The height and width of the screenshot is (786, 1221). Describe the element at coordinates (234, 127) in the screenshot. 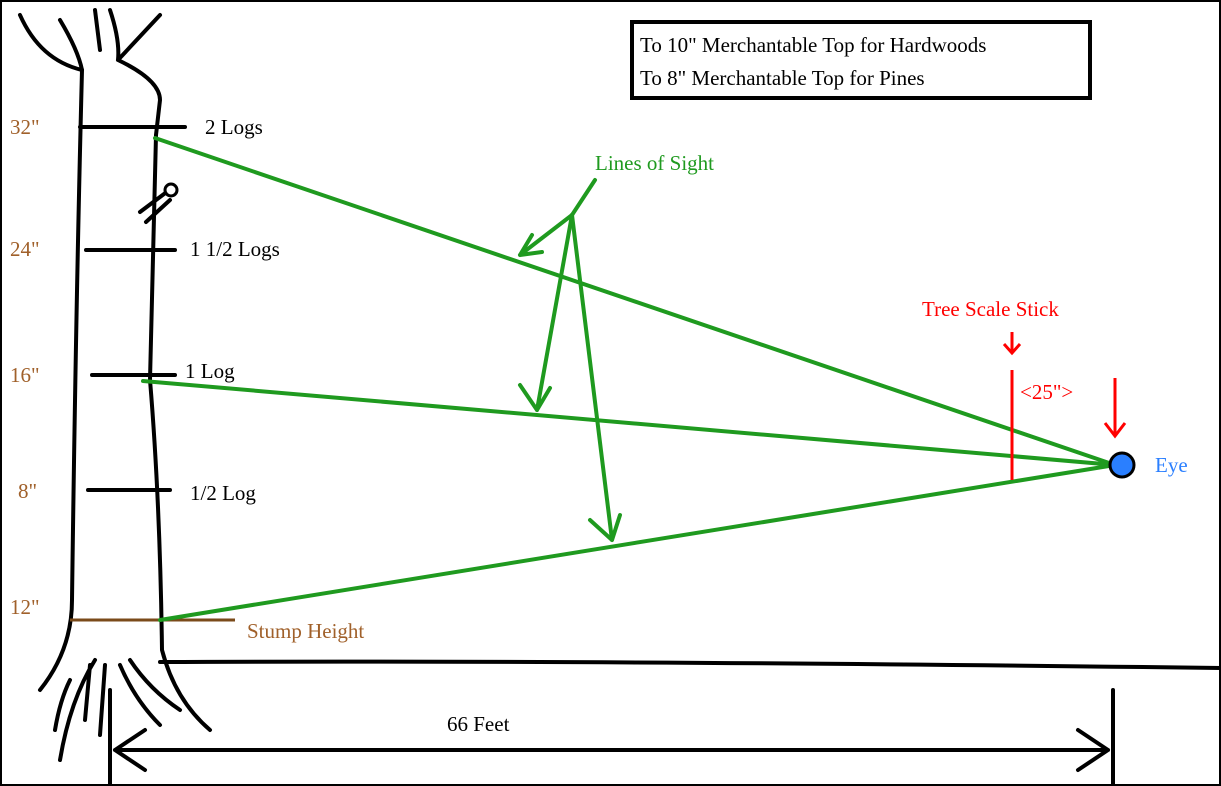

I see `log-label: 2 Logs` at that location.